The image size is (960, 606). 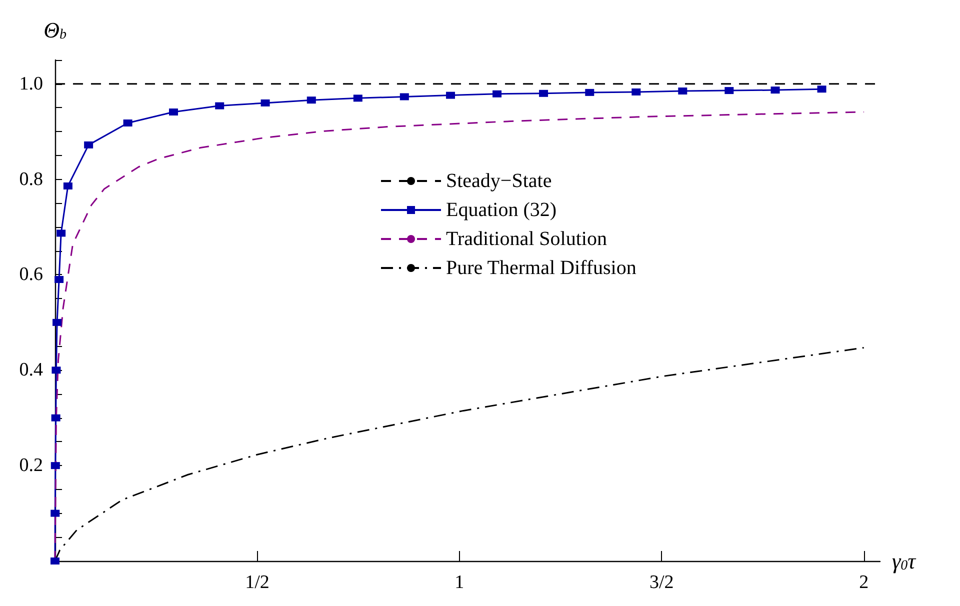 I want to click on x-tick-label: 1, so click(x=459, y=582).